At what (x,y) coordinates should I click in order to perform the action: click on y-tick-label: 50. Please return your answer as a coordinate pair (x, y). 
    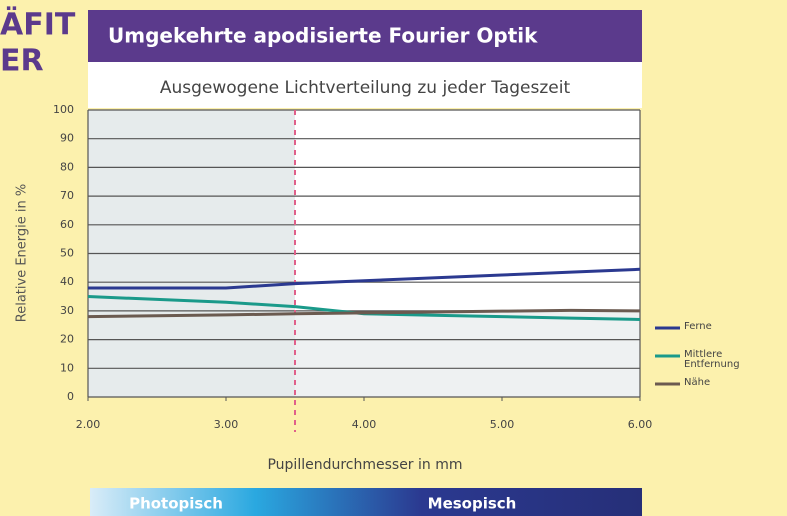
    Looking at the image, I should click on (67, 253).